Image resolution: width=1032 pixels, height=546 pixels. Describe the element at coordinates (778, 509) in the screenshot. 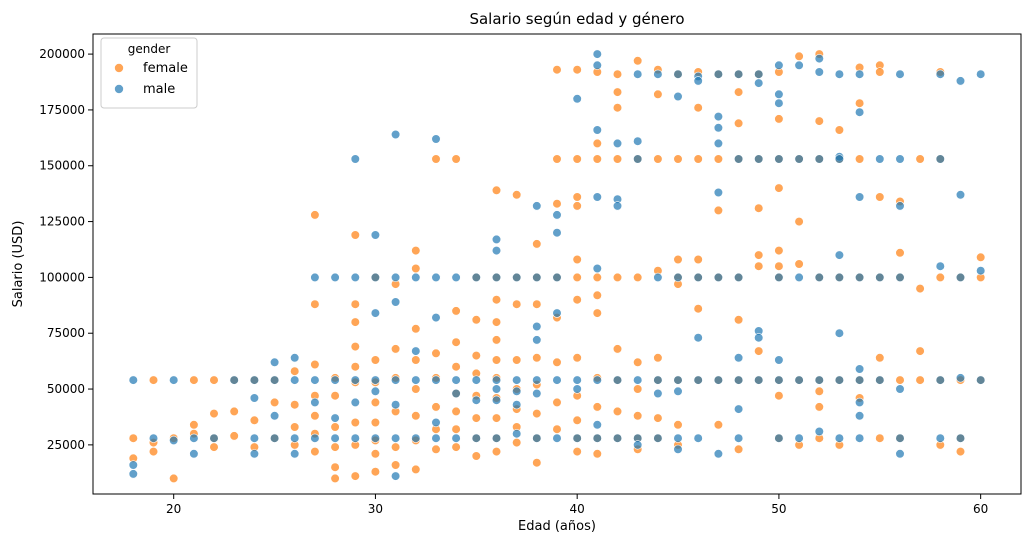

I see `x-tick-label: 50` at that location.